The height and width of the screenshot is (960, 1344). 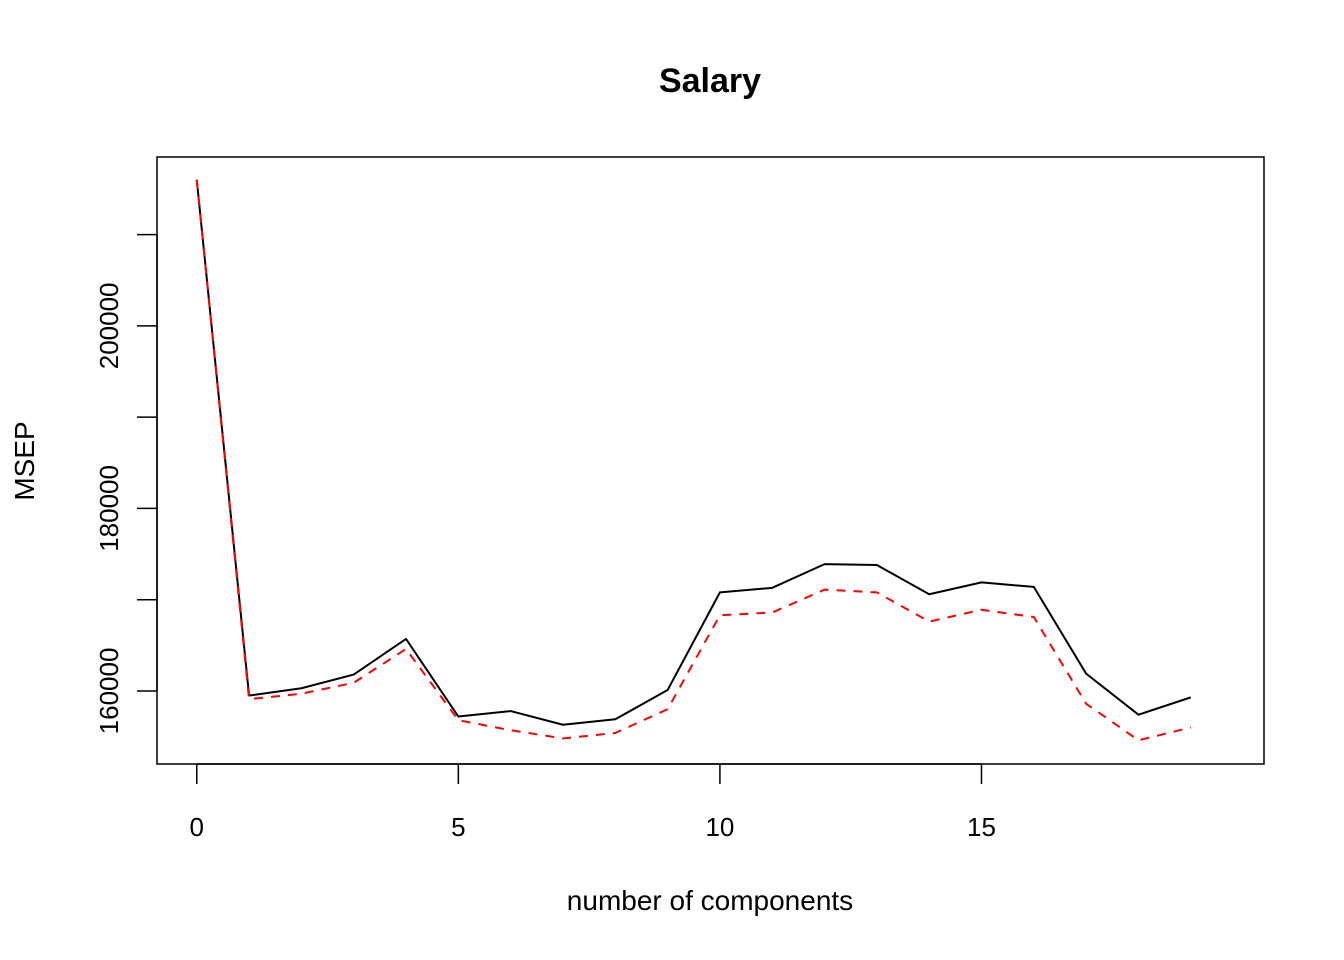 I want to click on chart-title: Salary, so click(x=710, y=81).